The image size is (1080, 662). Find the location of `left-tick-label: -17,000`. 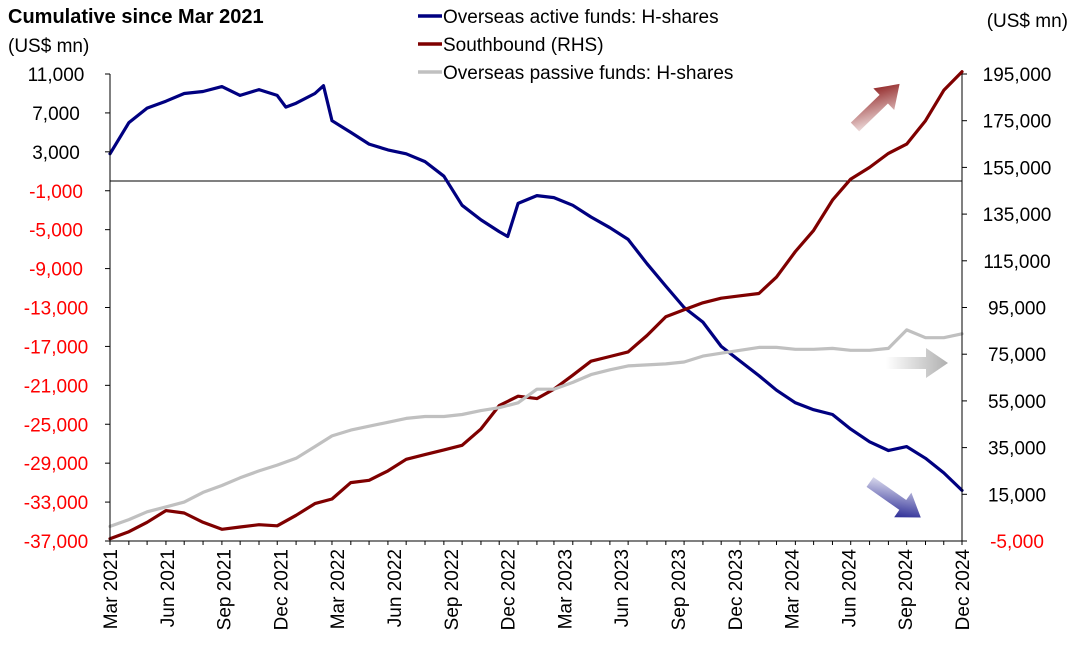

left-tick-label: -17,000 is located at coordinates (56, 347).